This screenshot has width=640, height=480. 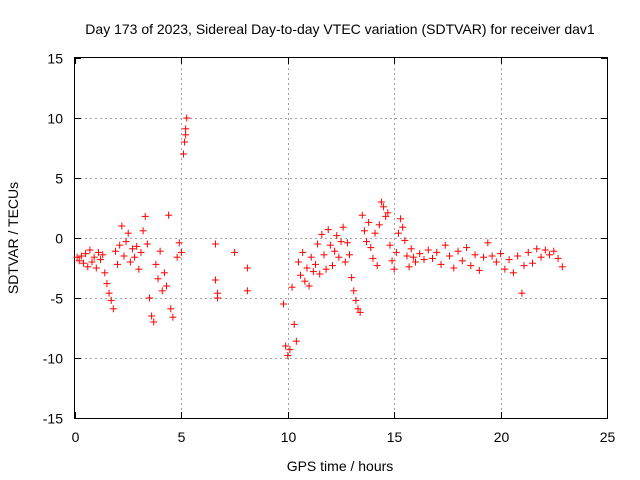 I want to click on x-tick-label: 15, so click(x=395, y=437).